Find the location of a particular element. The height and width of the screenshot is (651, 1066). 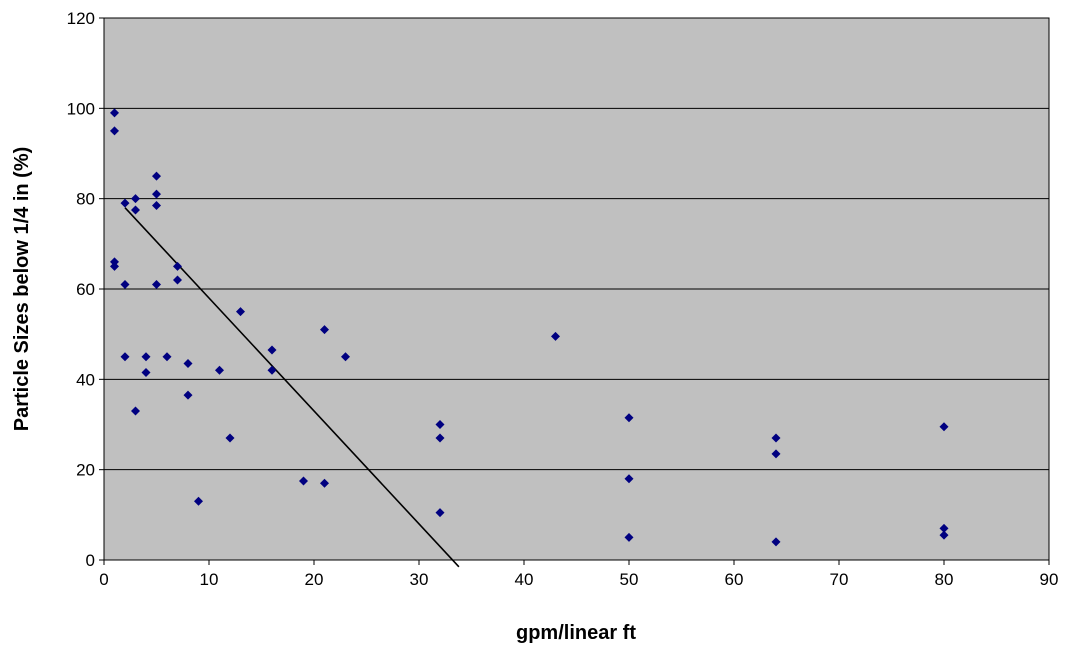

x-tick-label: 20 is located at coordinates (314, 579).